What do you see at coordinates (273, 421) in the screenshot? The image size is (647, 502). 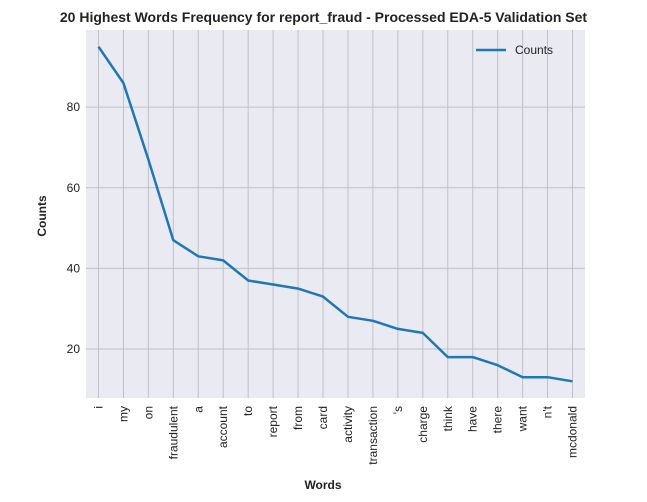 I see `x-tick-label: report` at bounding box center [273, 421].